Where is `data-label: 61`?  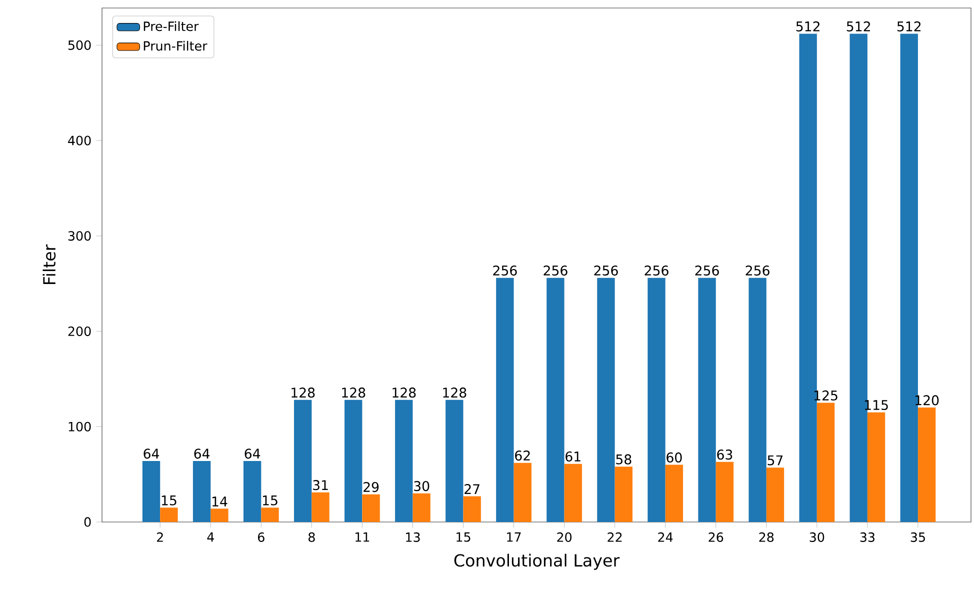 data-label: 61 is located at coordinates (573, 456).